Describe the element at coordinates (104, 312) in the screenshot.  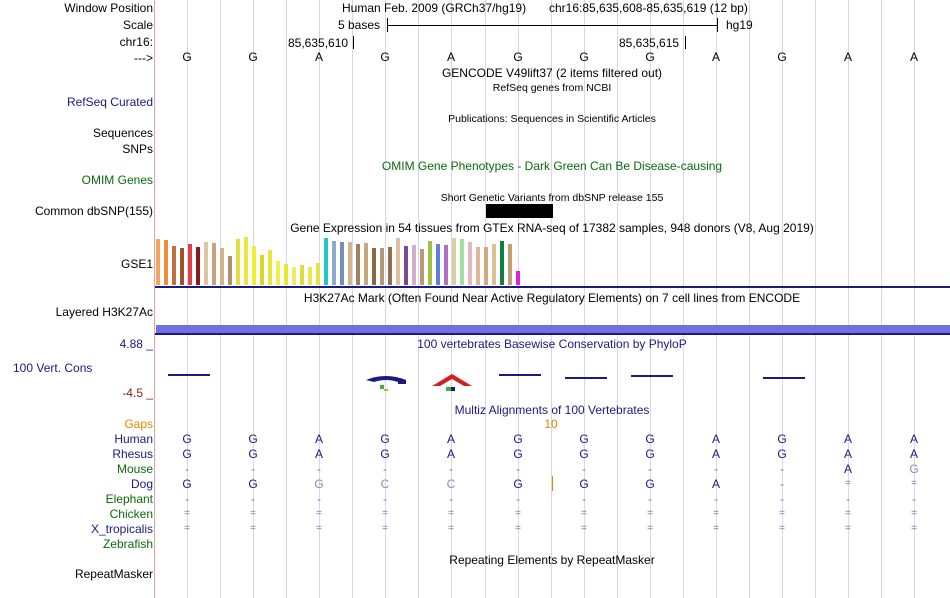
I see `layered-h3k27ac-label: Layered H3K27Ac` at that location.